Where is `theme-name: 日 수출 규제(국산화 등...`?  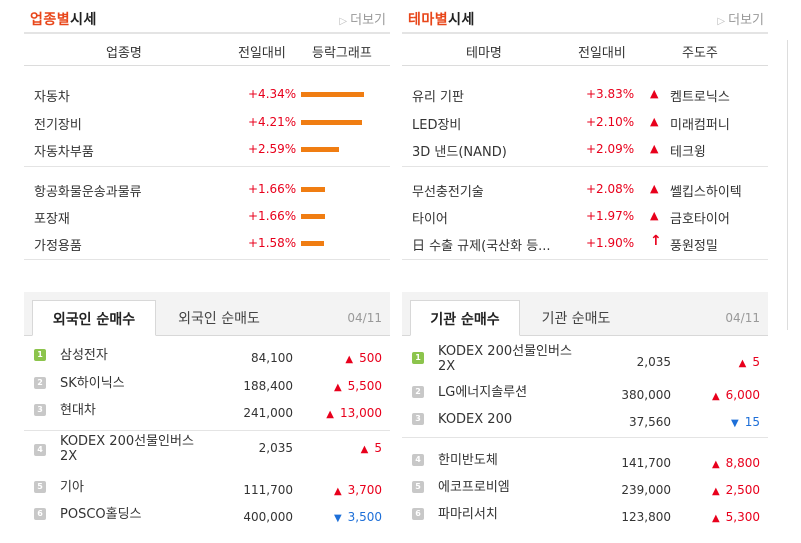 theme-name: 日 수출 규제(국산화 등... is located at coordinates (481, 246).